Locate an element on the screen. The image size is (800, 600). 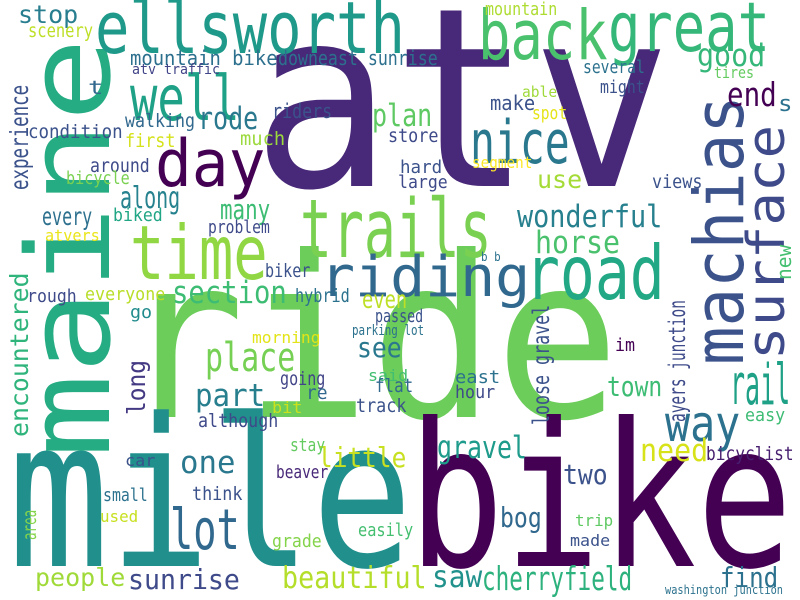
word-trip: trip is located at coordinates (594, 521).